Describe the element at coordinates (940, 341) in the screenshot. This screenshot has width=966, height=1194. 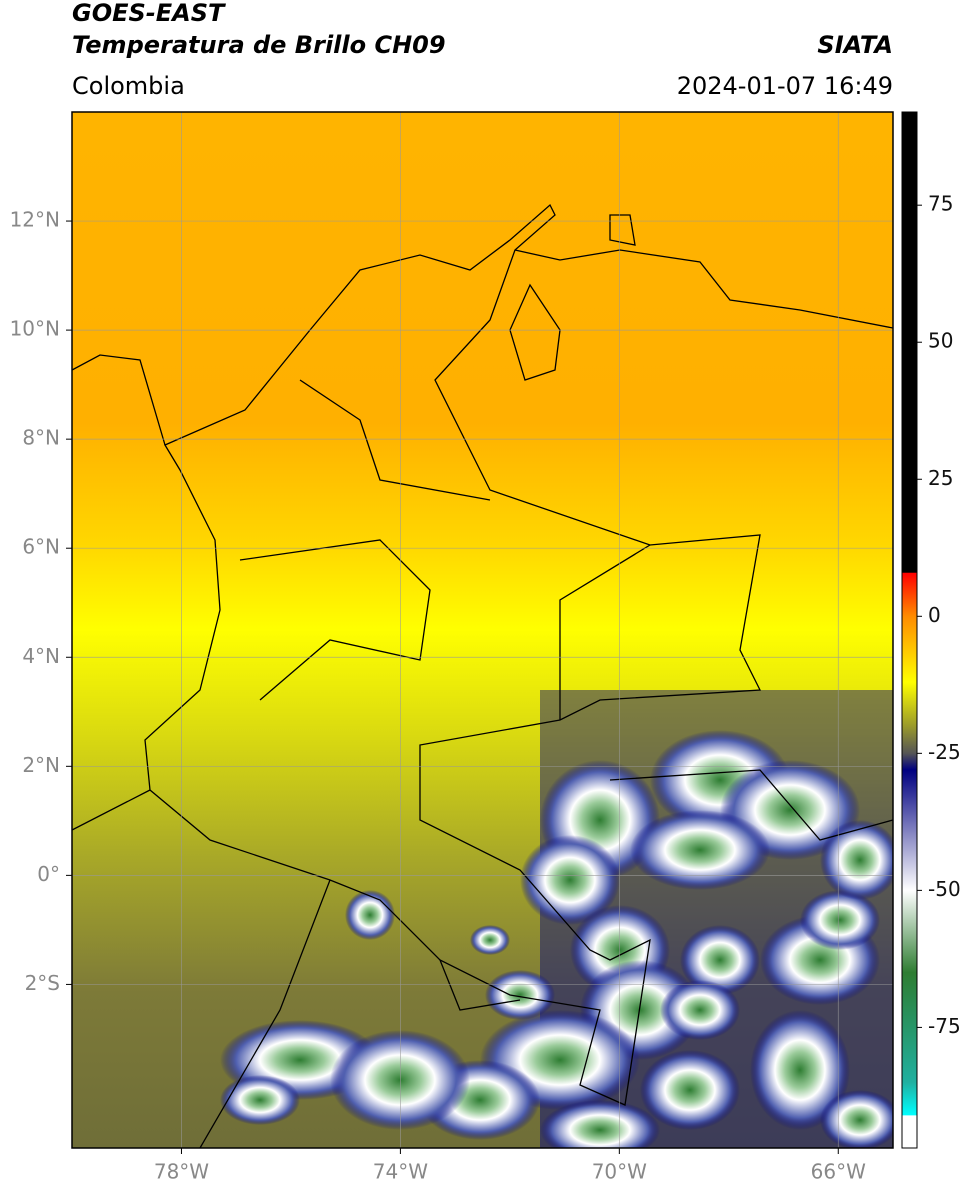
I see `colorbar-tick-label: 50` at that location.